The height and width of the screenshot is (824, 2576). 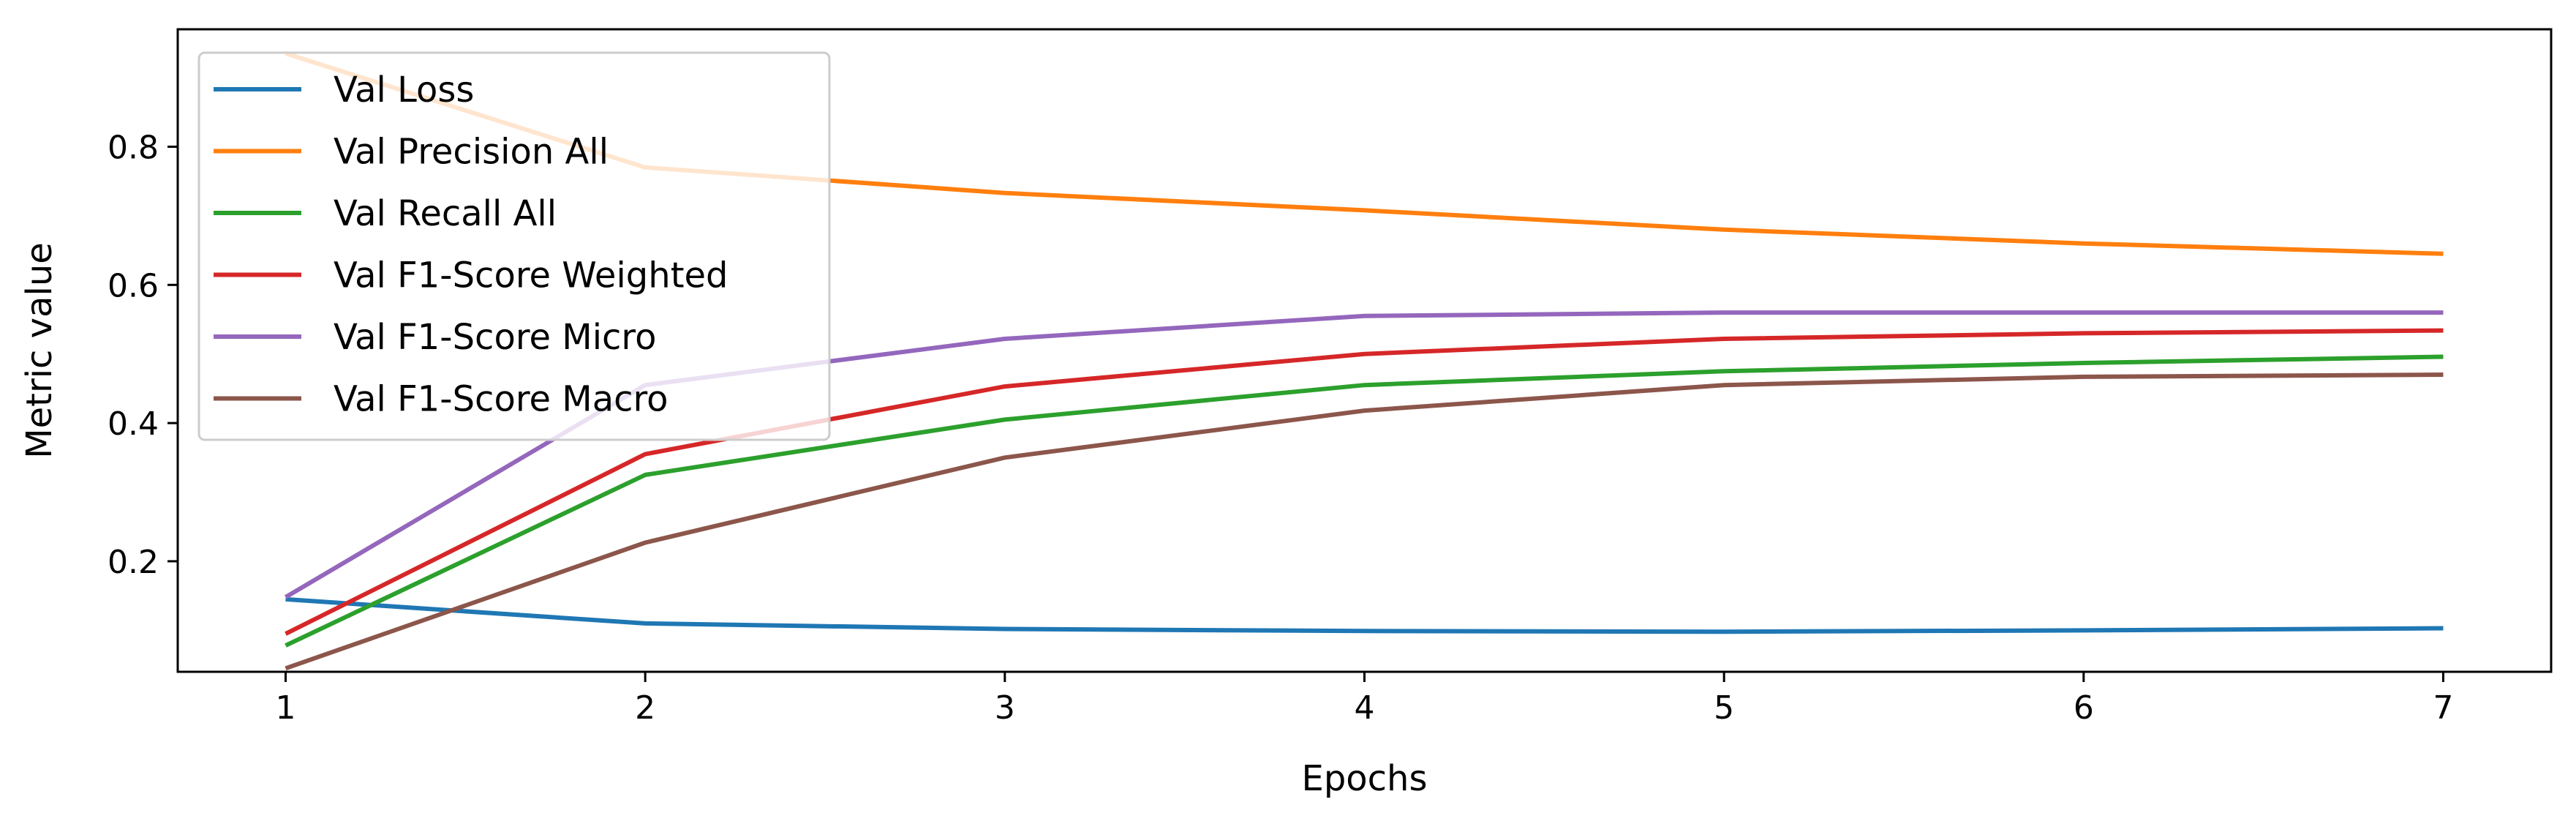 What do you see at coordinates (1724, 708) in the screenshot?
I see `x-tick-label: 5` at bounding box center [1724, 708].